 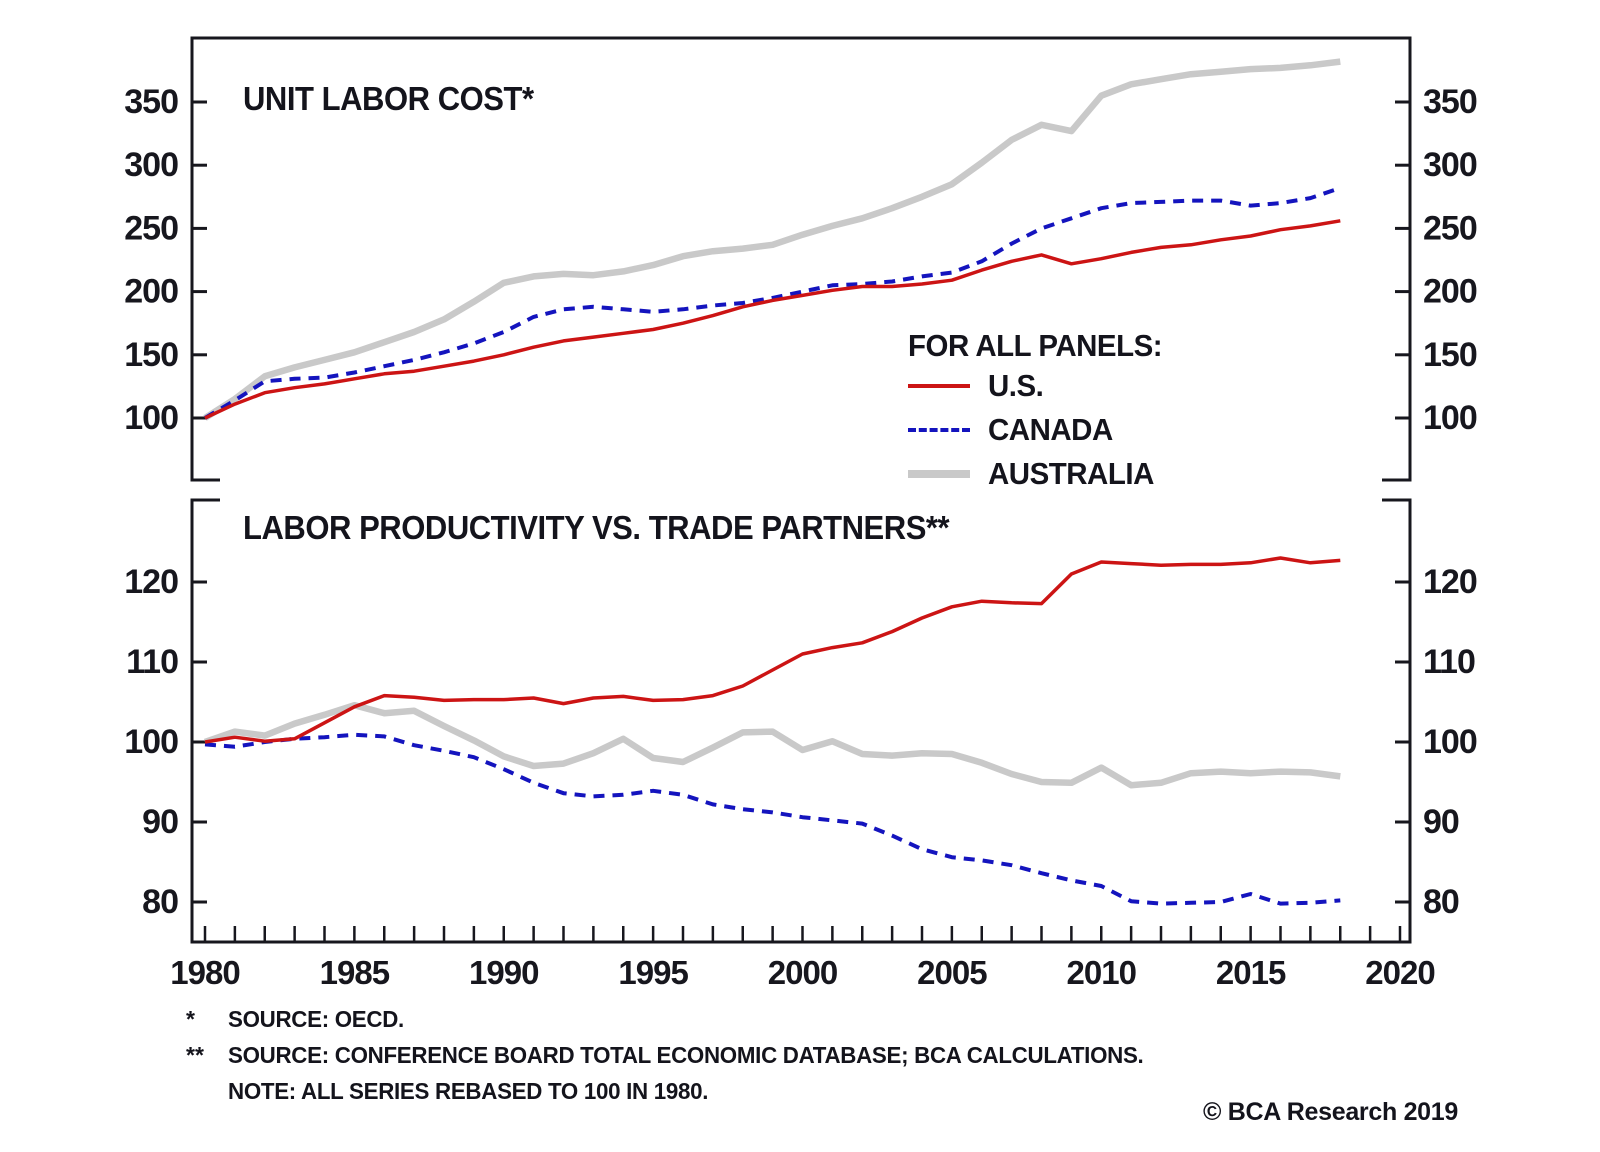 What do you see at coordinates (1450, 228) in the screenshot?
I see `y-tick-label-right: 250` at bounding box center [1450, 228].